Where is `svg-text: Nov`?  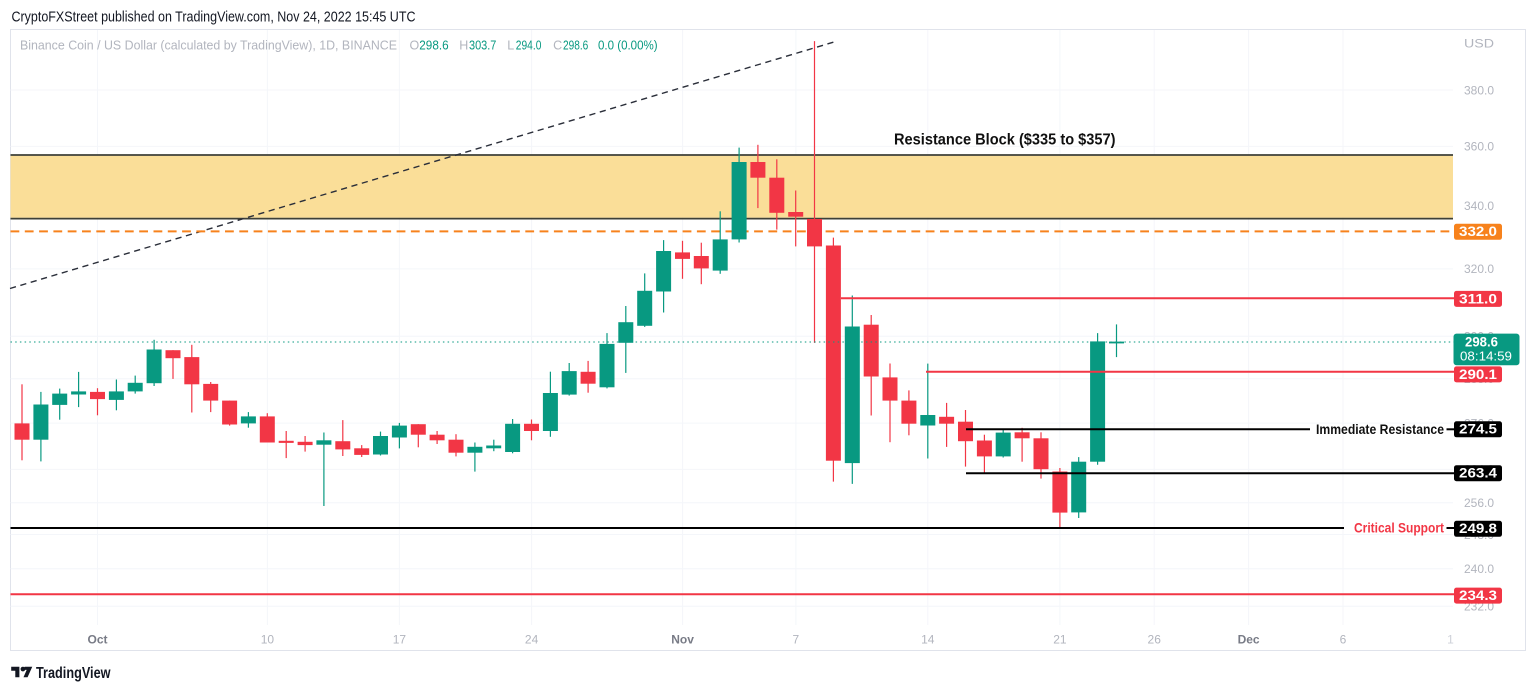 svg-text: Nov is located at coordinates (682, 639).